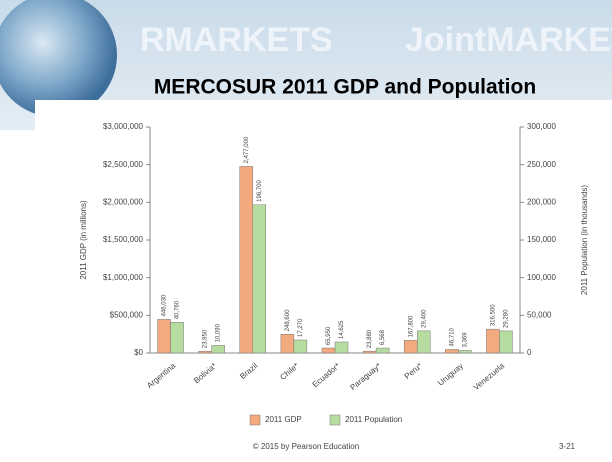 The width and height of the screenshot is (612, 462). I want to click on value-label: 23,950, so click(206, 338).